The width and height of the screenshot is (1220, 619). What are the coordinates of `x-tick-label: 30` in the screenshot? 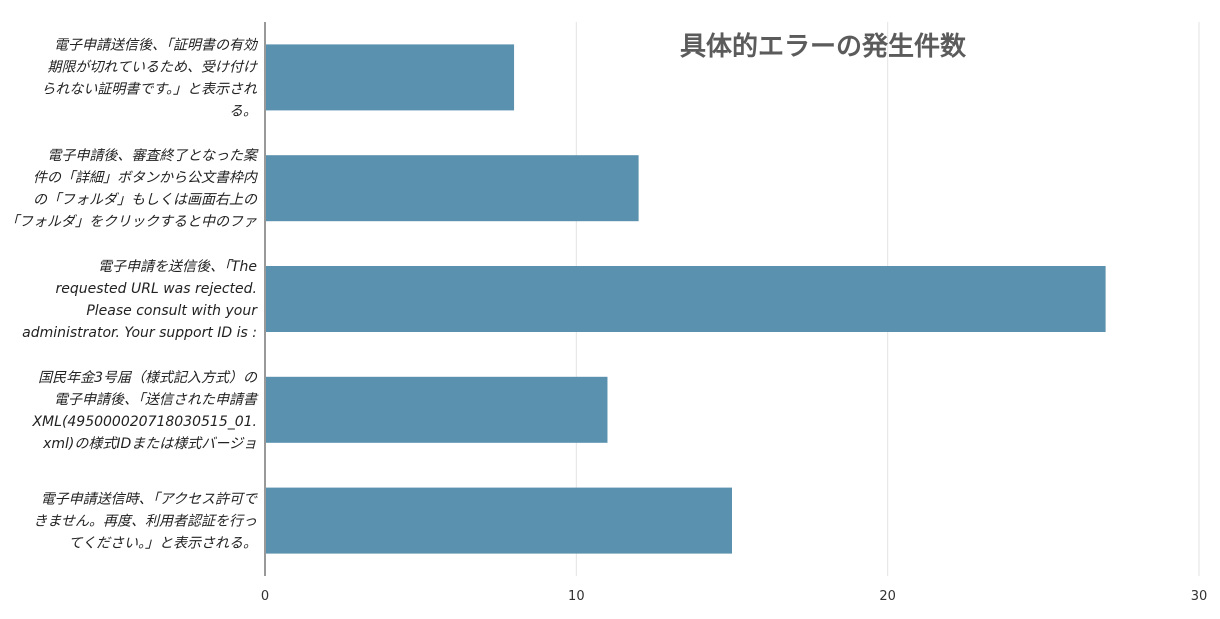 It's located at (1199, 596).